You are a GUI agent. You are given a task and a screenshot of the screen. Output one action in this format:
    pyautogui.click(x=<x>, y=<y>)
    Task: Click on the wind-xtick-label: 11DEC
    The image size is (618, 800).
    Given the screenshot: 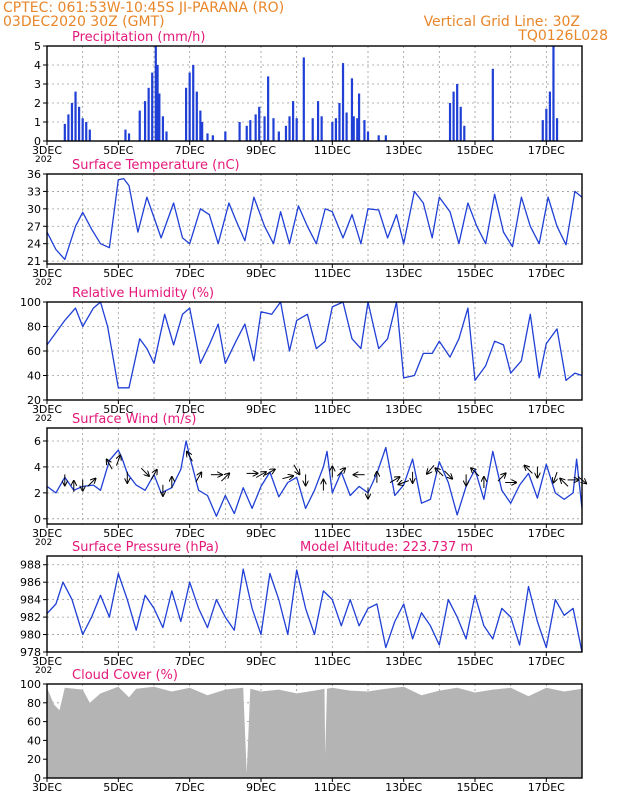 What is the action you would take?
    pyautogui.click(x=332, y=533)
    